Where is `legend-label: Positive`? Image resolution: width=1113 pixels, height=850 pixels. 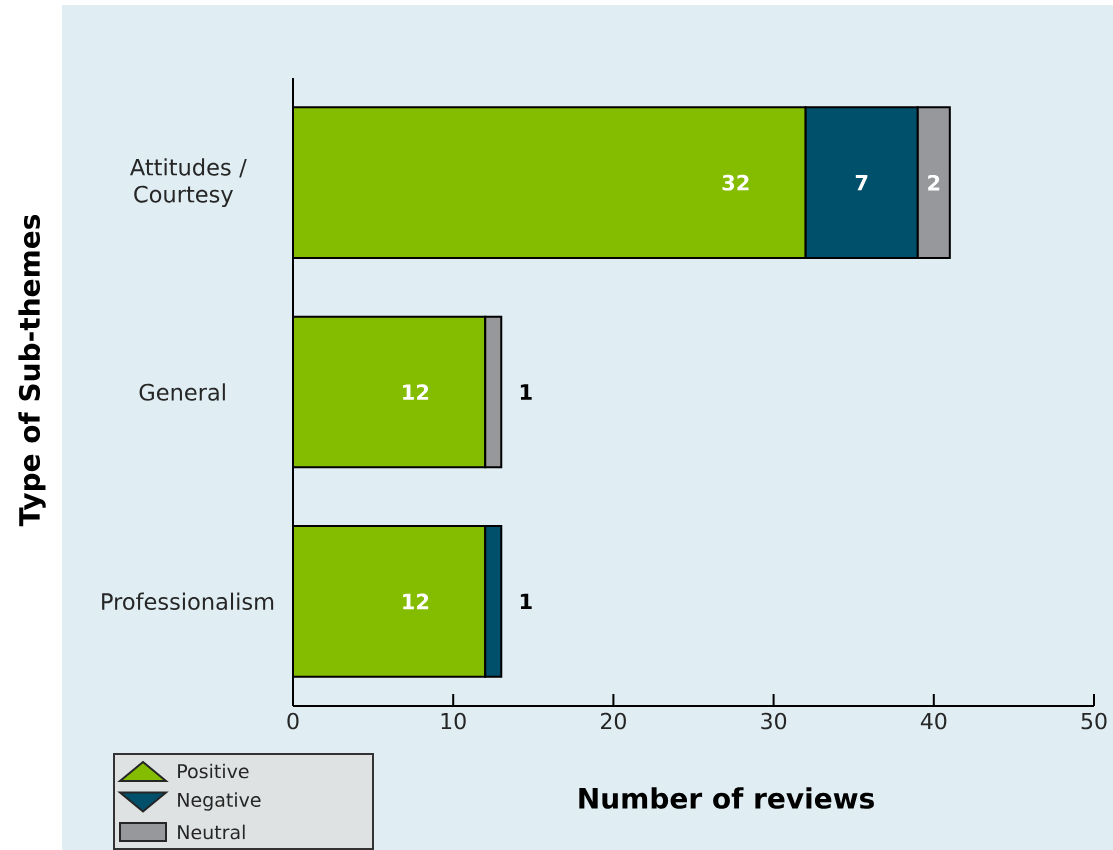 legend-label: Positive is located at coordinates (213, 771).